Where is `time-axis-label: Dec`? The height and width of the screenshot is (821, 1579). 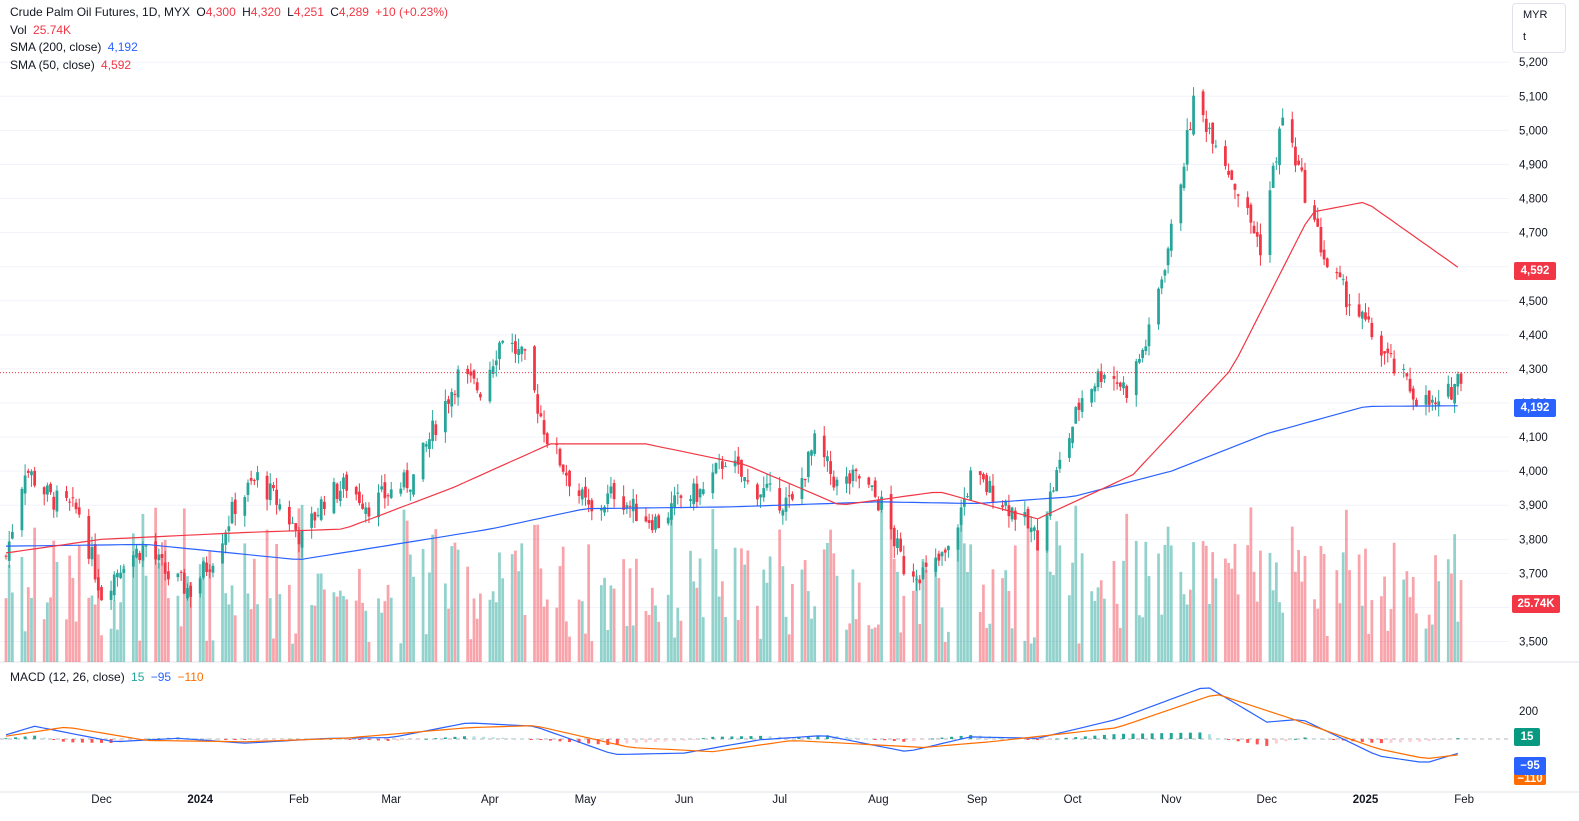
time-axis-label: Dec is located at coordinates (101, 800).